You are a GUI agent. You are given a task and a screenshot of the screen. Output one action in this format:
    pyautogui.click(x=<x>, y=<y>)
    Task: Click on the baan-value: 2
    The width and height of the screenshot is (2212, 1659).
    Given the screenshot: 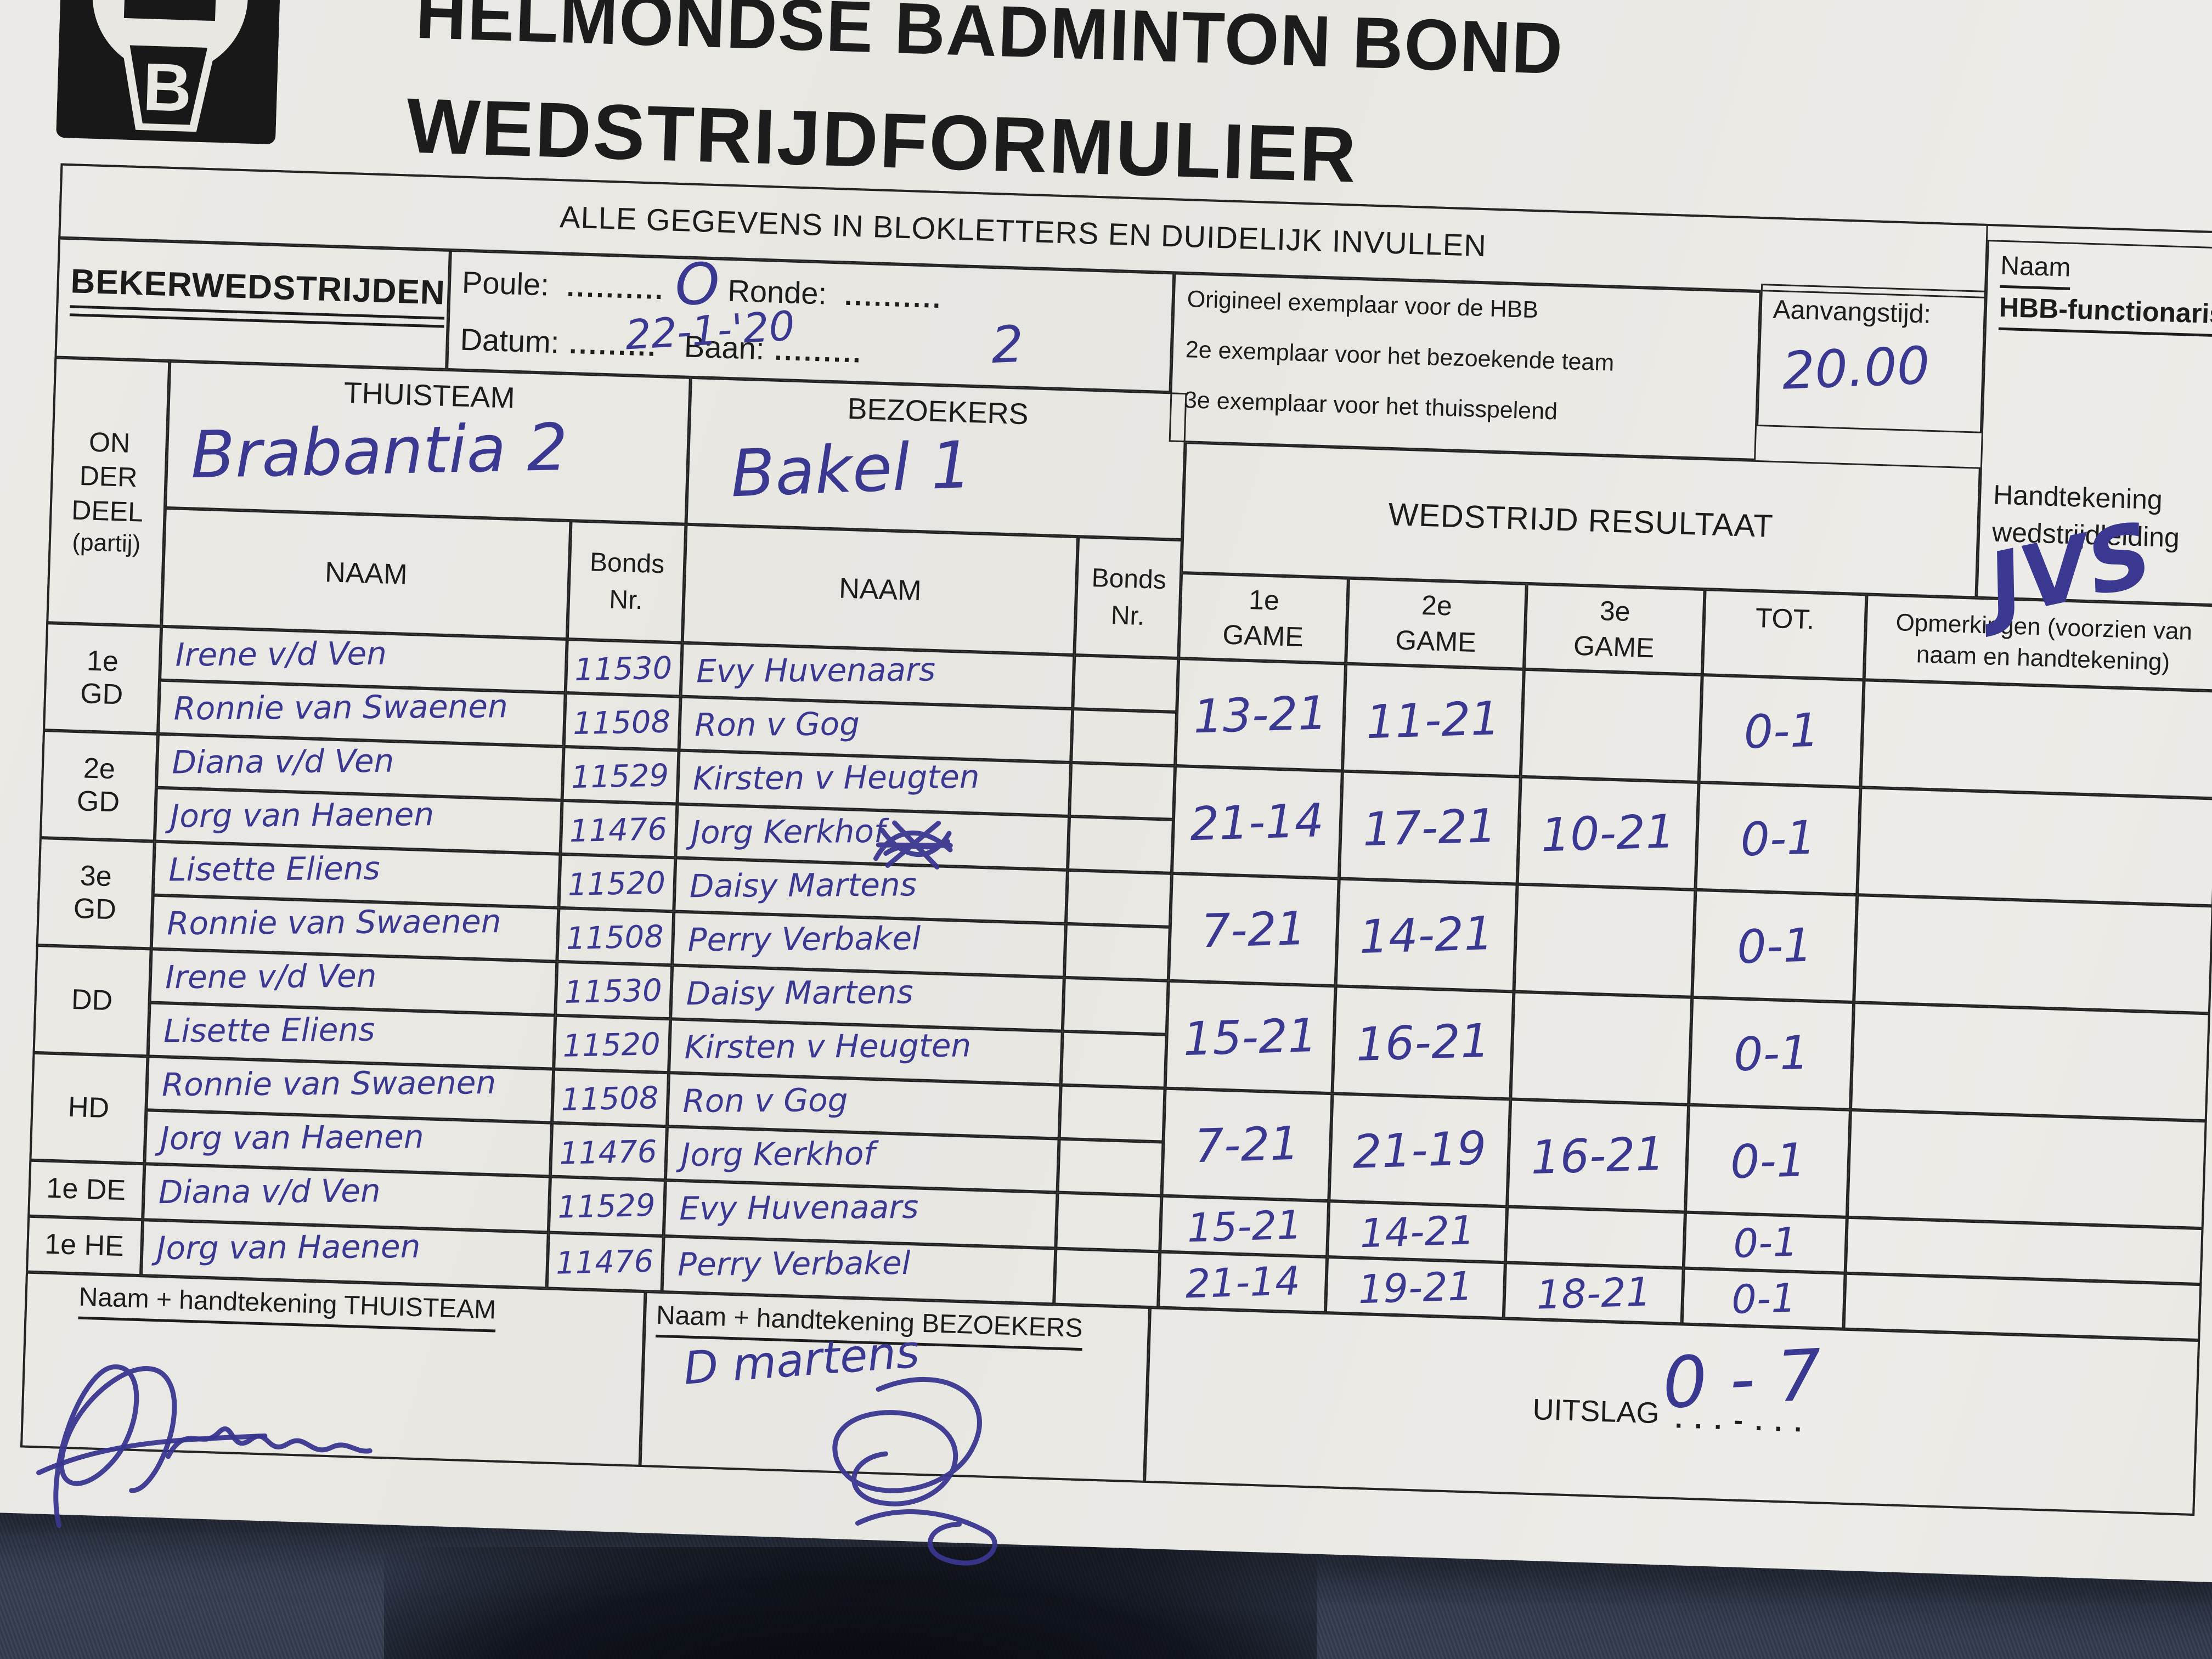 What is the action you would take?
    pyautogui.click(x=1007, y=344)
    